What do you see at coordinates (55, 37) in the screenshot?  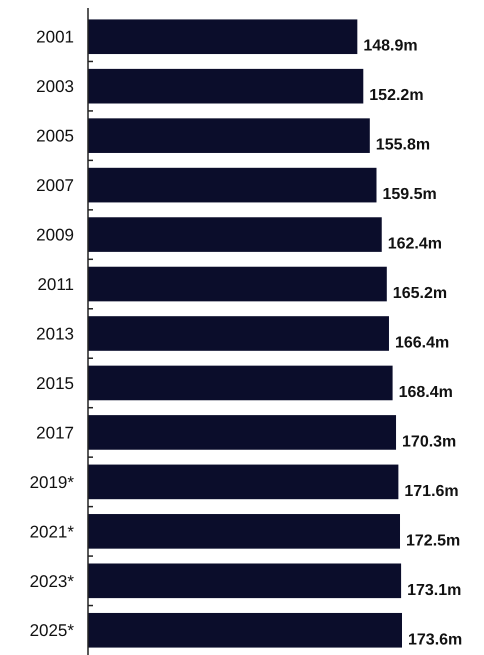 I see `y-tick-label: 2001` at bounding box center [55, 37].